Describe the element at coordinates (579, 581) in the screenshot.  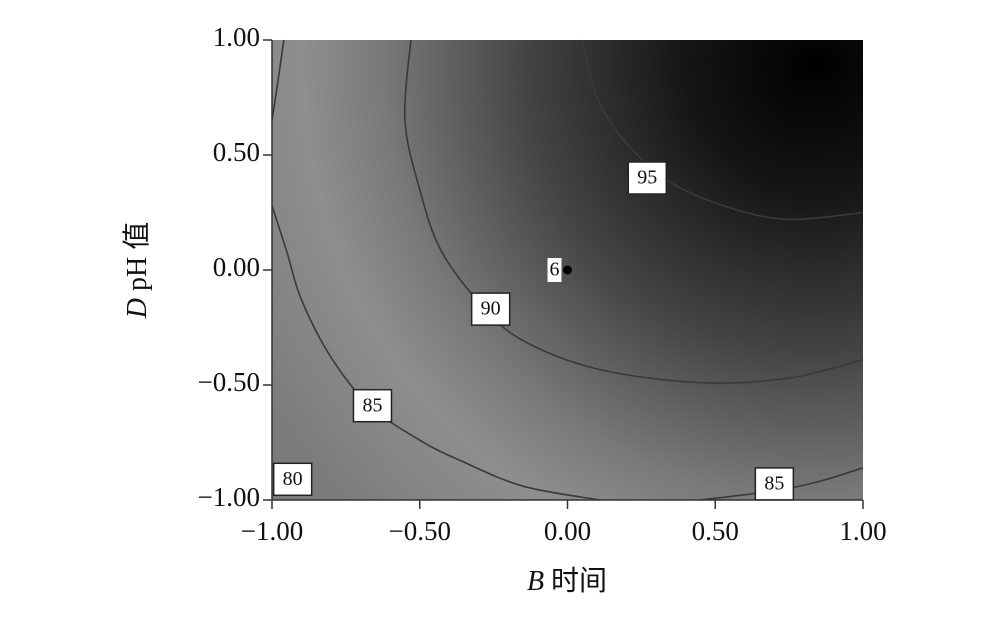
I see `x-text: 时间` at that location.